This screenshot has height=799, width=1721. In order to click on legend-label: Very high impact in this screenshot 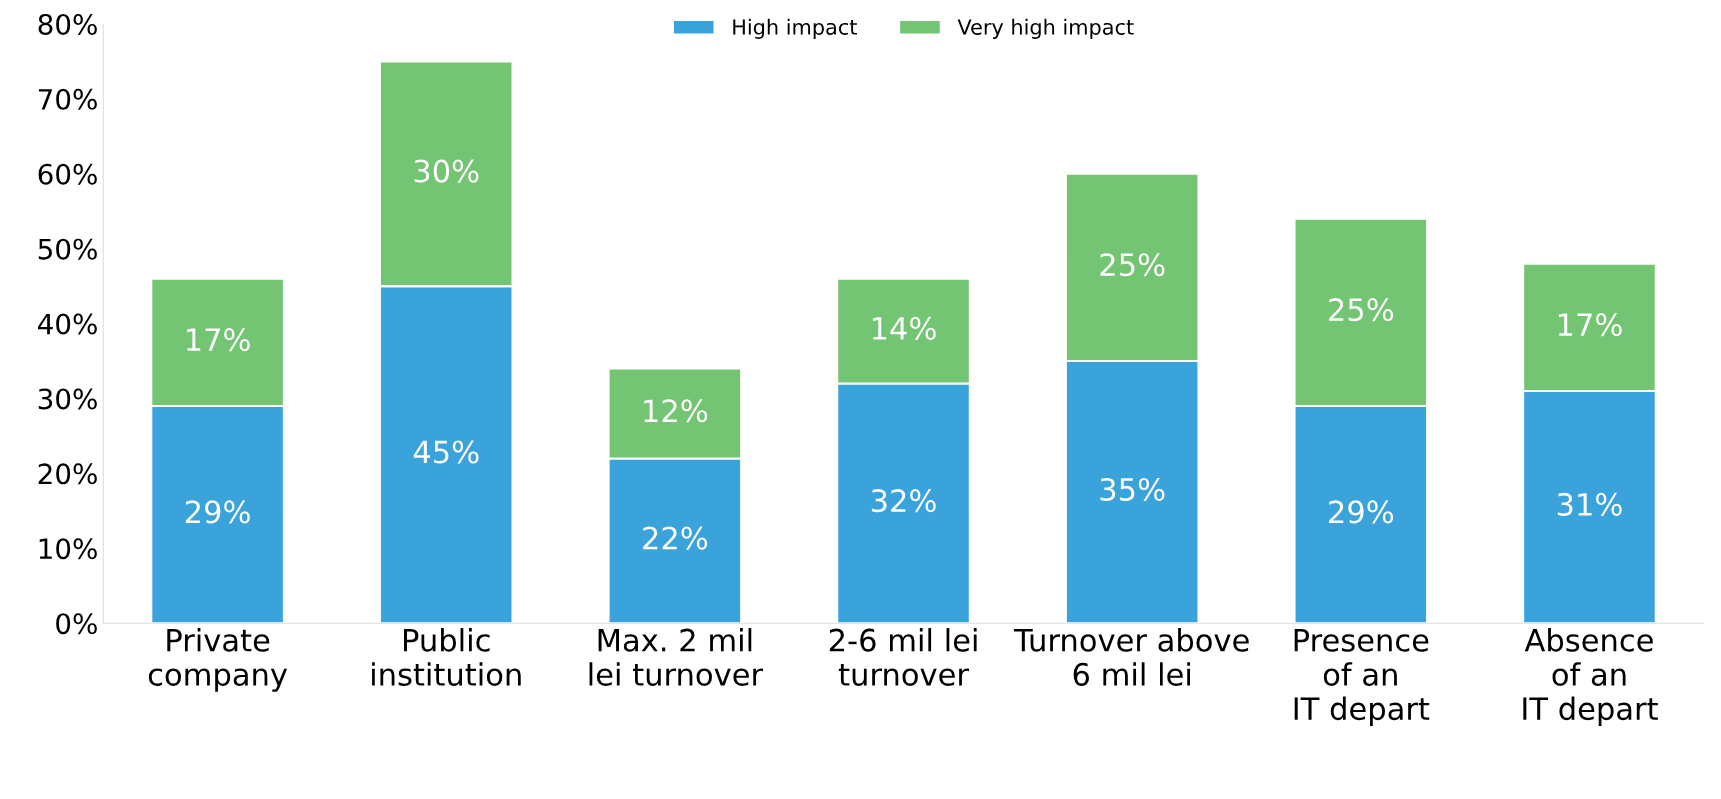, I will do `click(1045, 28)`.